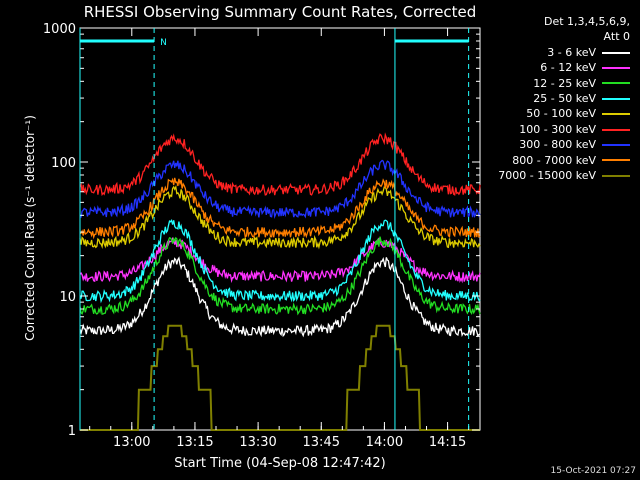 The height and width of the screenshot is (480, 640). I want to click on y-tick-label: 10, so click(67, 297).